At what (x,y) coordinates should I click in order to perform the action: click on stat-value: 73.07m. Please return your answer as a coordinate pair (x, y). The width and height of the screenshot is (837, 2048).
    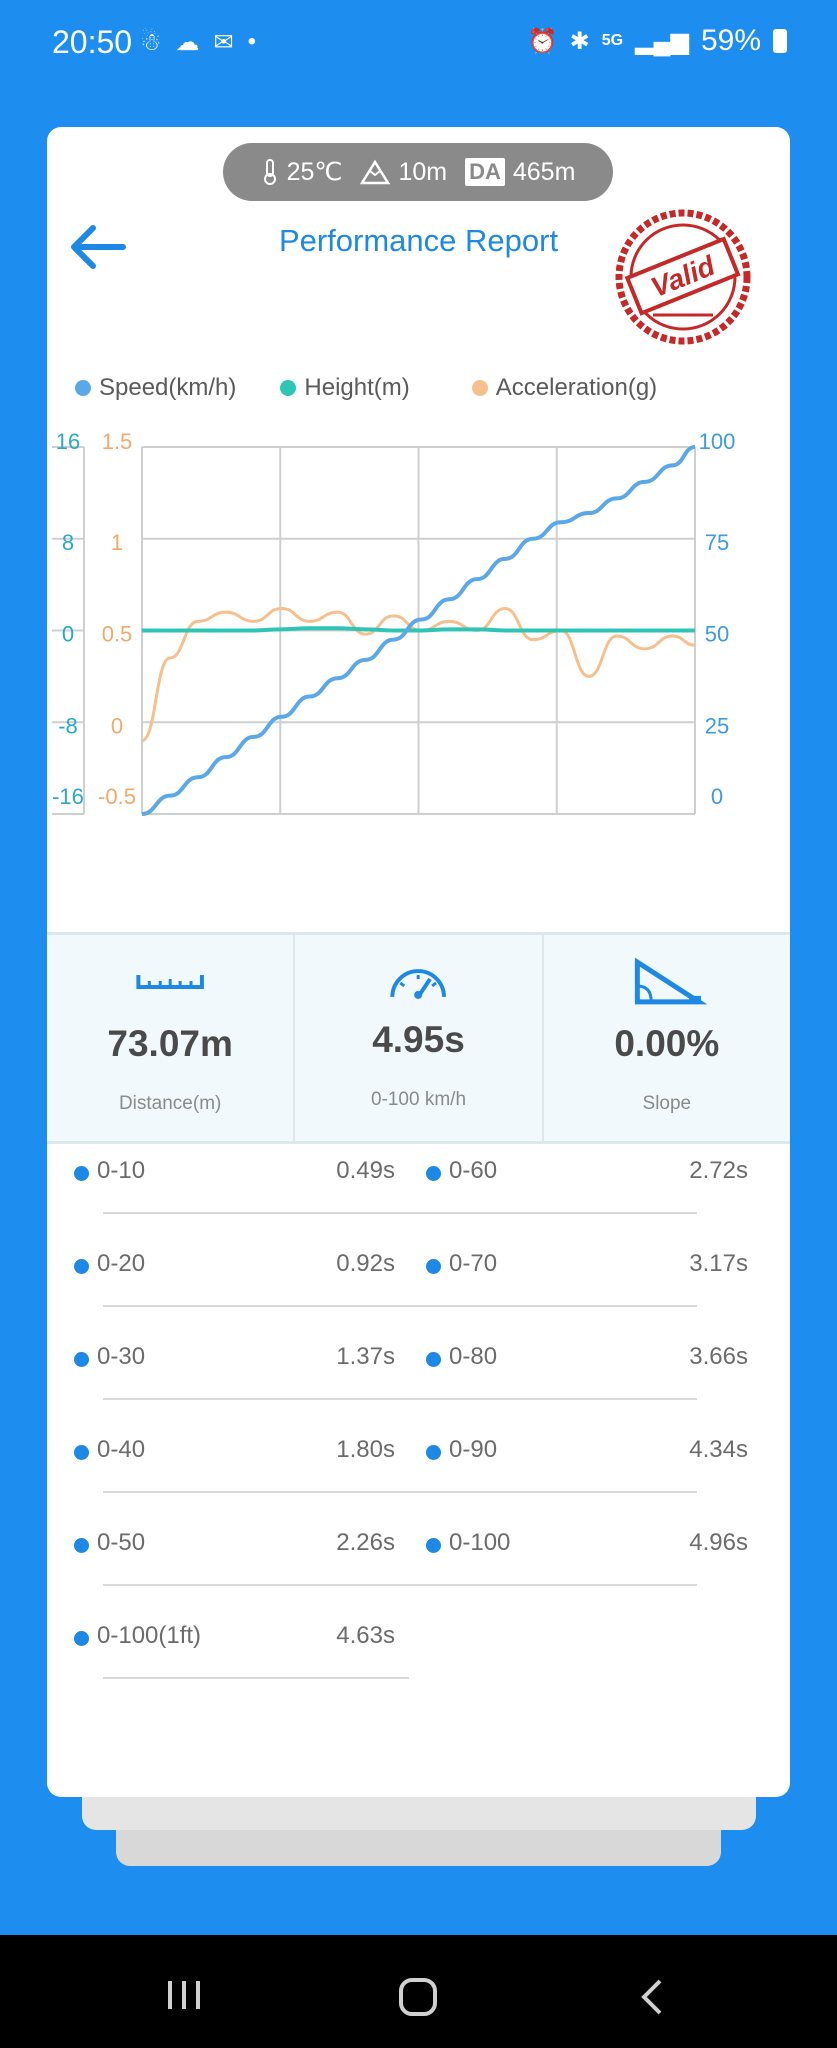
    Looking at the image, I should click on (170, 1043).